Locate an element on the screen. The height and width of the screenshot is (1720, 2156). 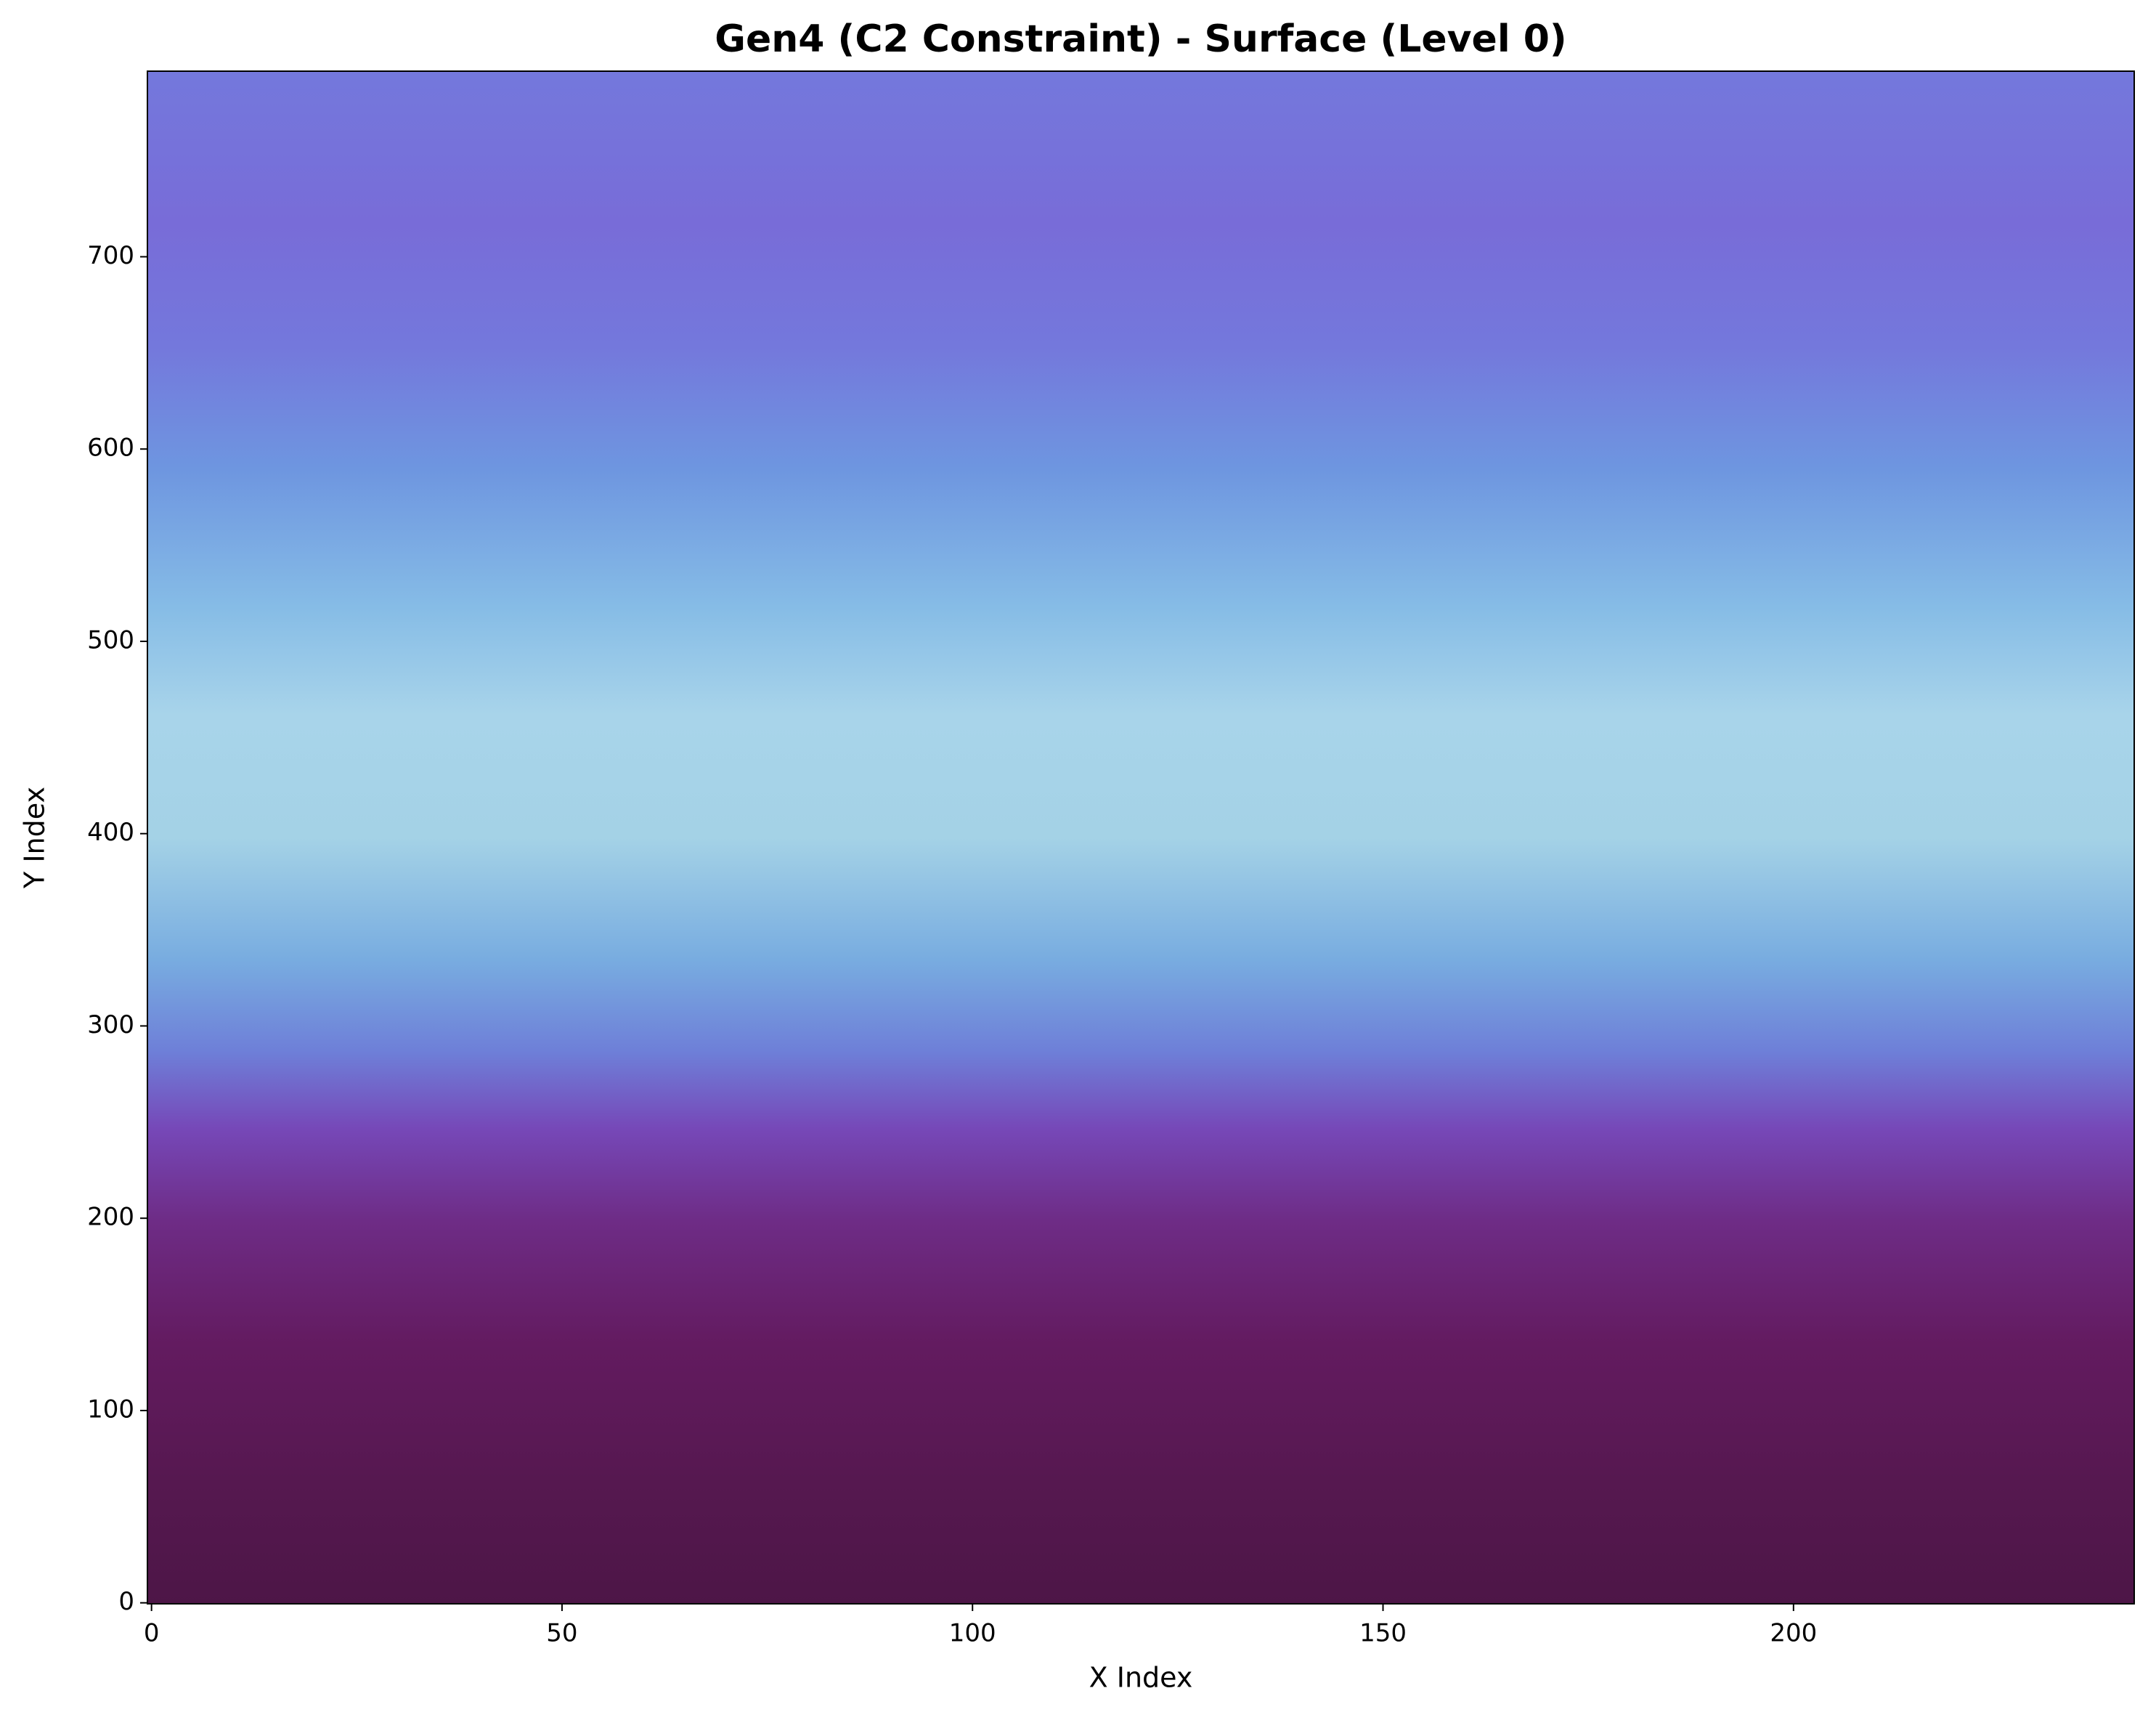
chart-title: Gen4 (C2 Constraint) - Surface (Level 0) is located at coordinates (1140, 39).